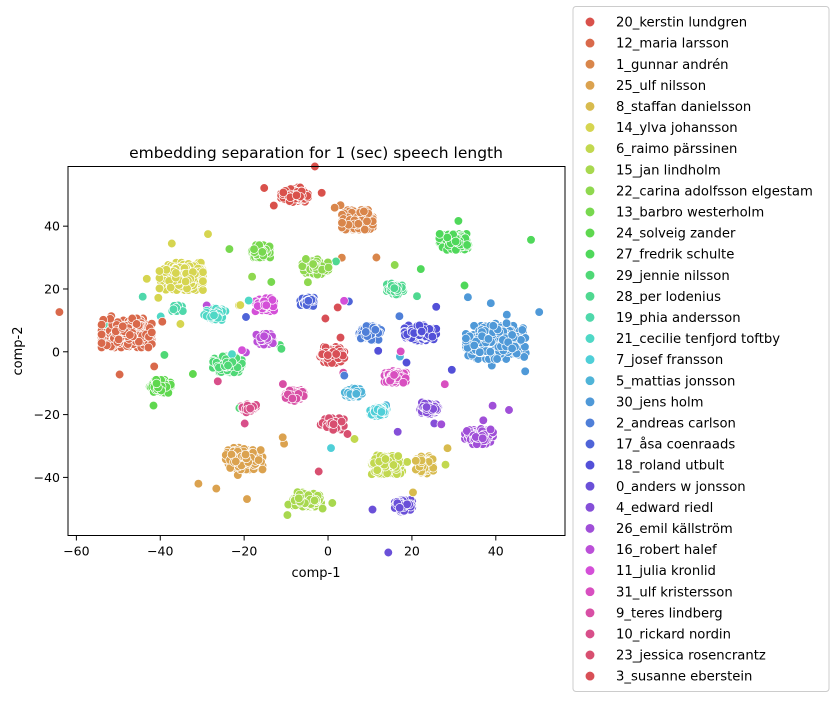 Image resolution: width=838 pixels, height=701 pixels. What do you see at coordinates (56, 351) in the screenshot?
I see `y-tick-label: 0` at bounding box center [56, 351].